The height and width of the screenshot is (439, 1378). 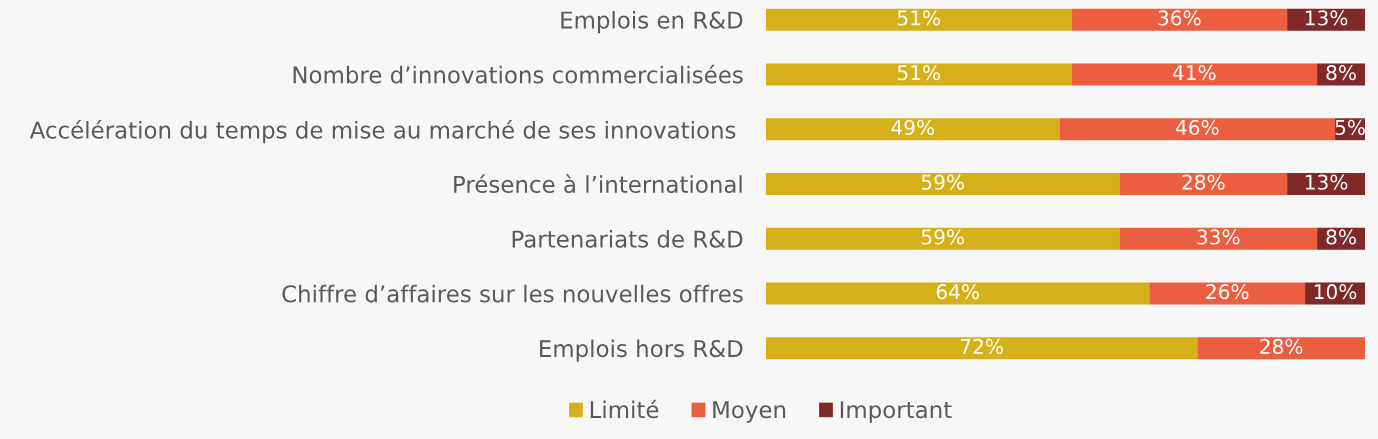 I want to click on y-tick-label: Partenariats de R&D, so click(x=627, y=239).